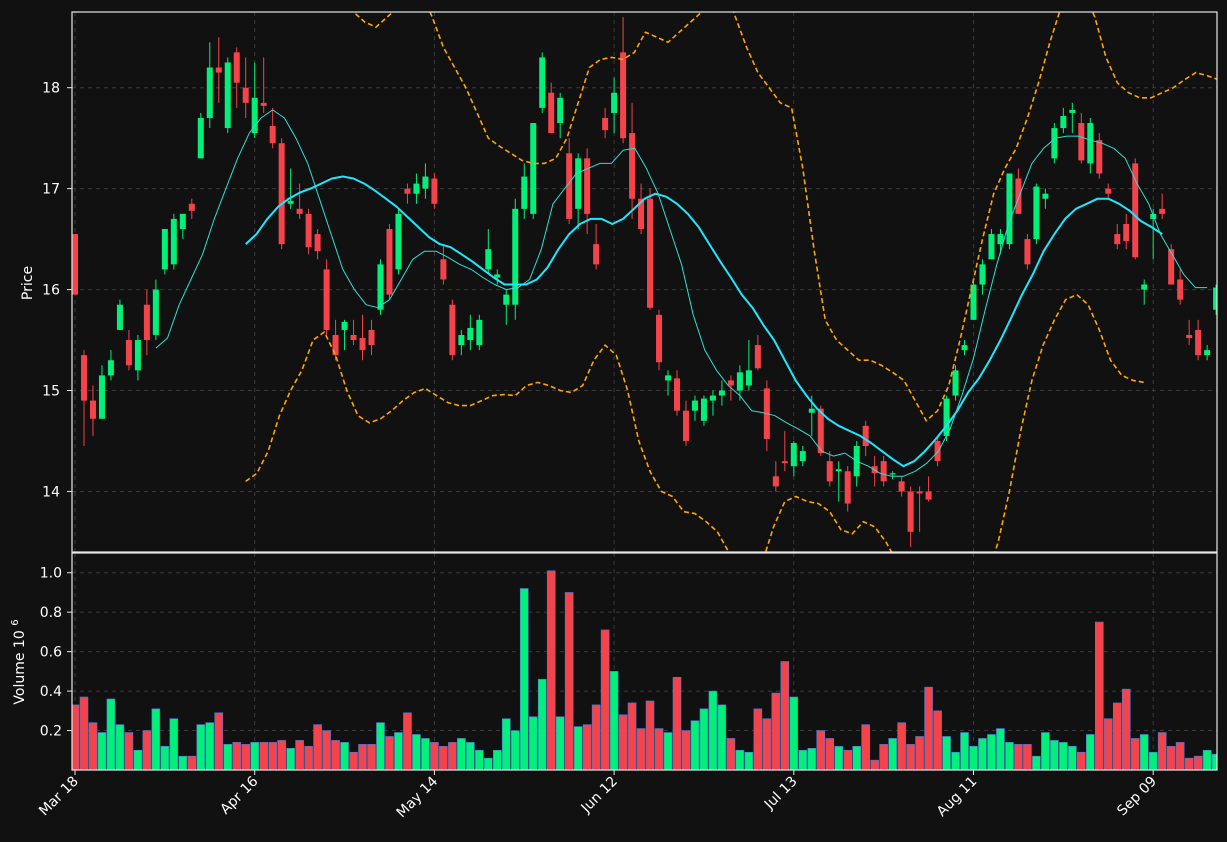  What do you see at coordinates (19, 661) in the screenshot?
I see `volume-axis-label: Volume 10 6` at bounding box center [19, 661].